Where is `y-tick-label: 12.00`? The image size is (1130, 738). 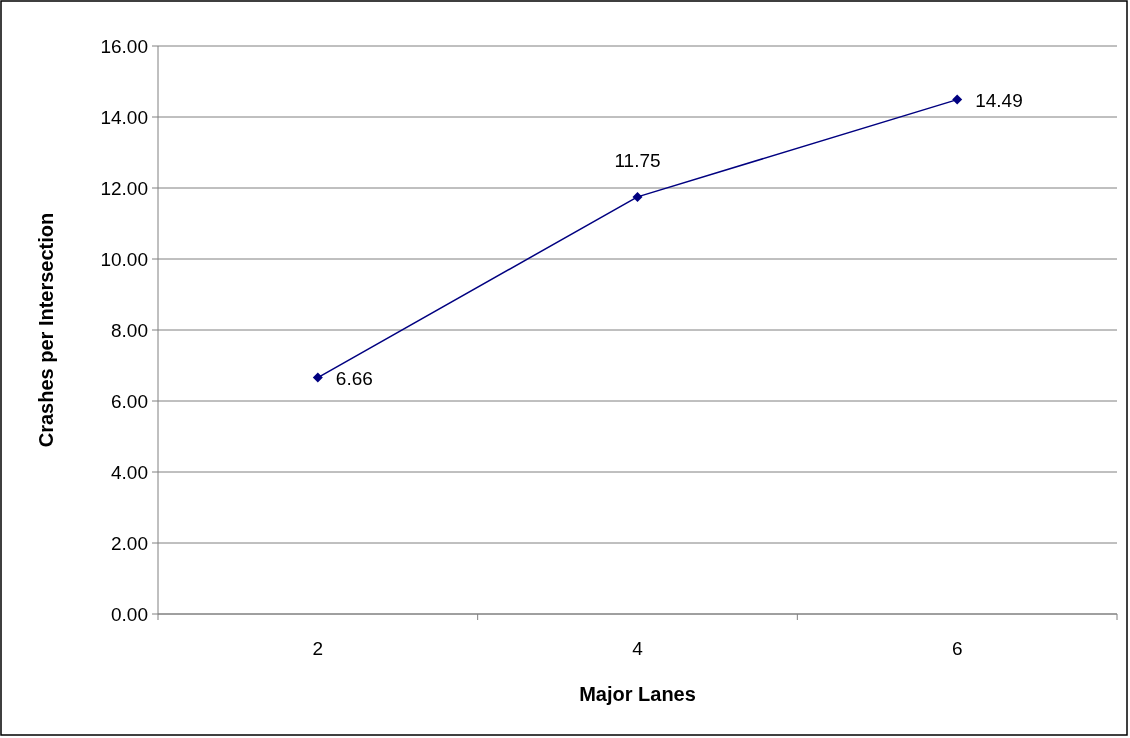
y-tick-label: 12.00 is located at coordinates (124, 188).